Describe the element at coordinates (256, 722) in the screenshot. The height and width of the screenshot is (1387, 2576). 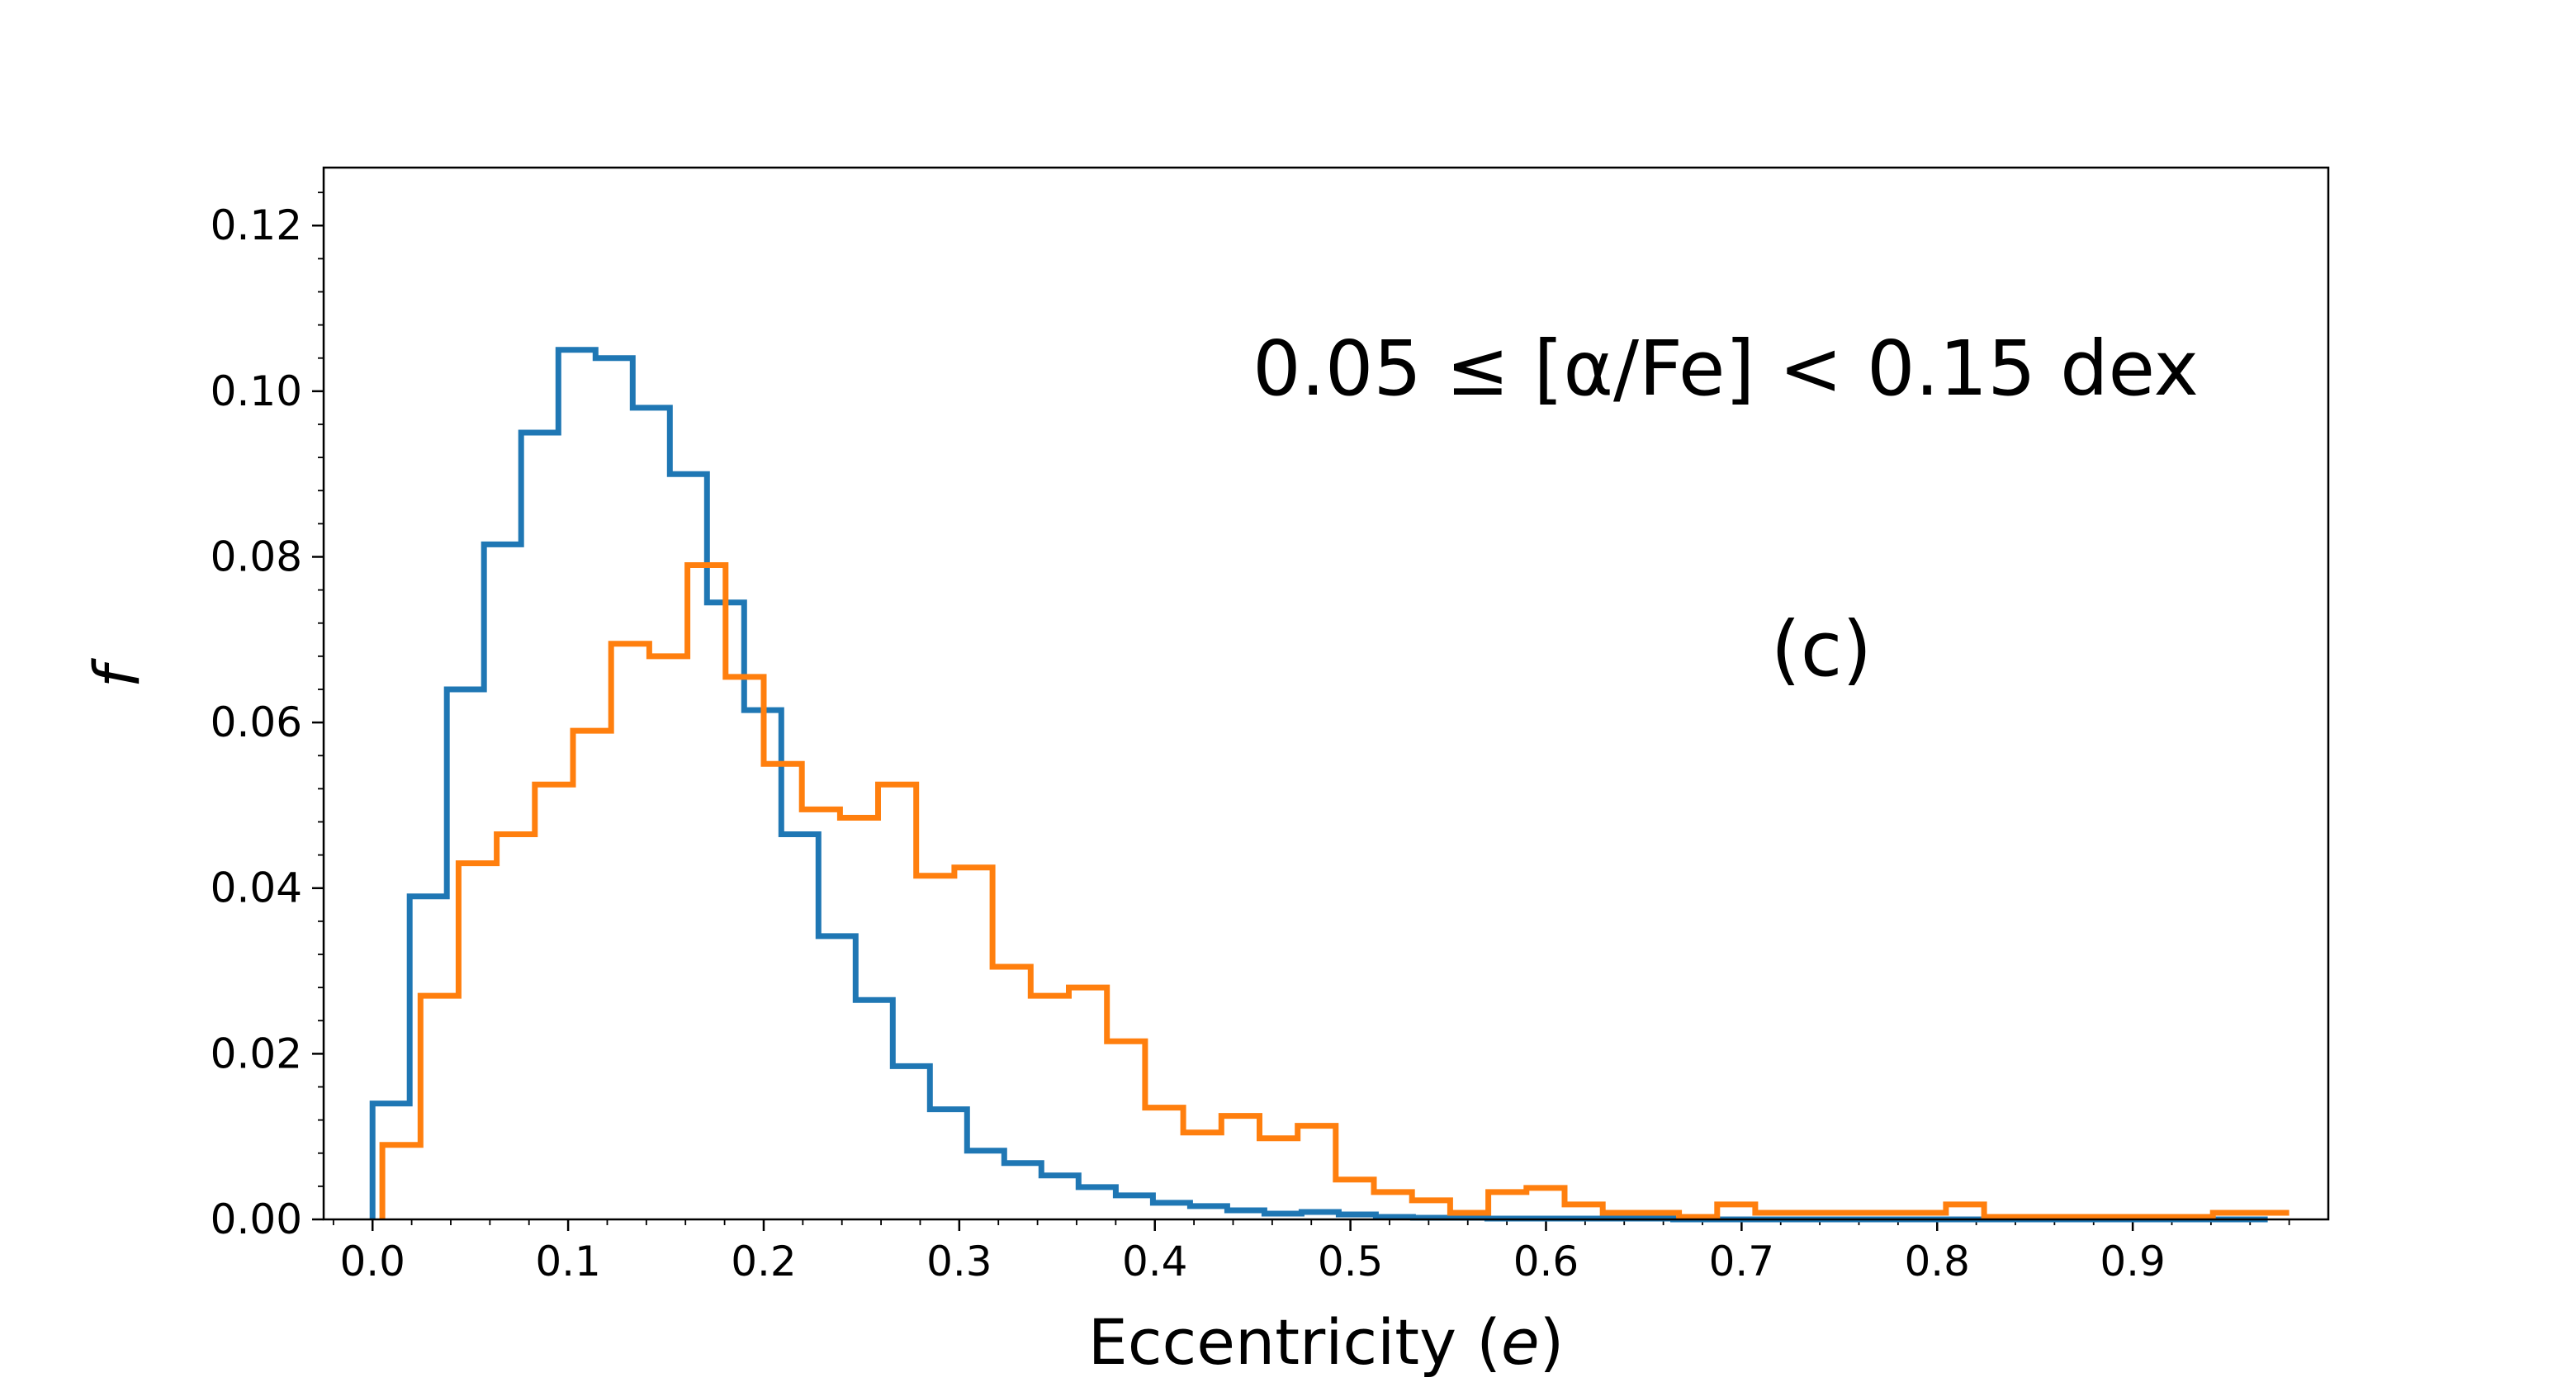
I see `y-tick-label: 0.06` at that location.